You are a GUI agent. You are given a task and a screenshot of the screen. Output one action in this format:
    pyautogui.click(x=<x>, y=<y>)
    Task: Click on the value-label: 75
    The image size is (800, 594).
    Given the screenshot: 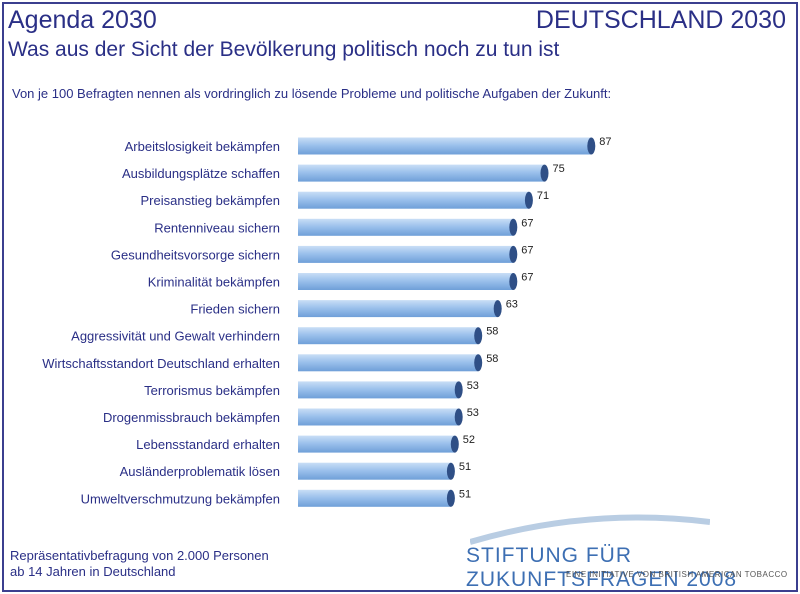 What is the action you would take?
    pyautogui.click(x=559, y=169)
    